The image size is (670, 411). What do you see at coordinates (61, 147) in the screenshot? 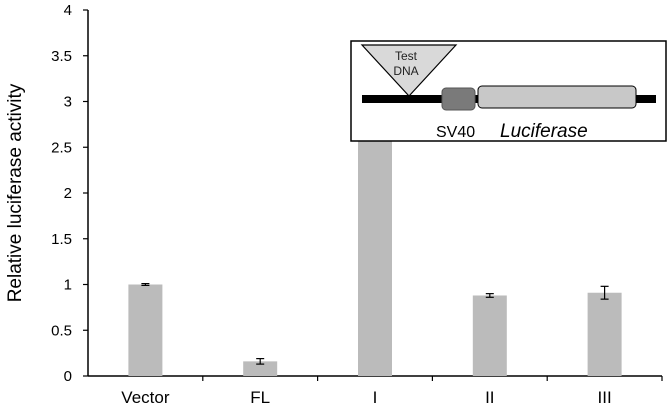
I see `y-tick-label: 2.5` at bounding box center [61, 147].